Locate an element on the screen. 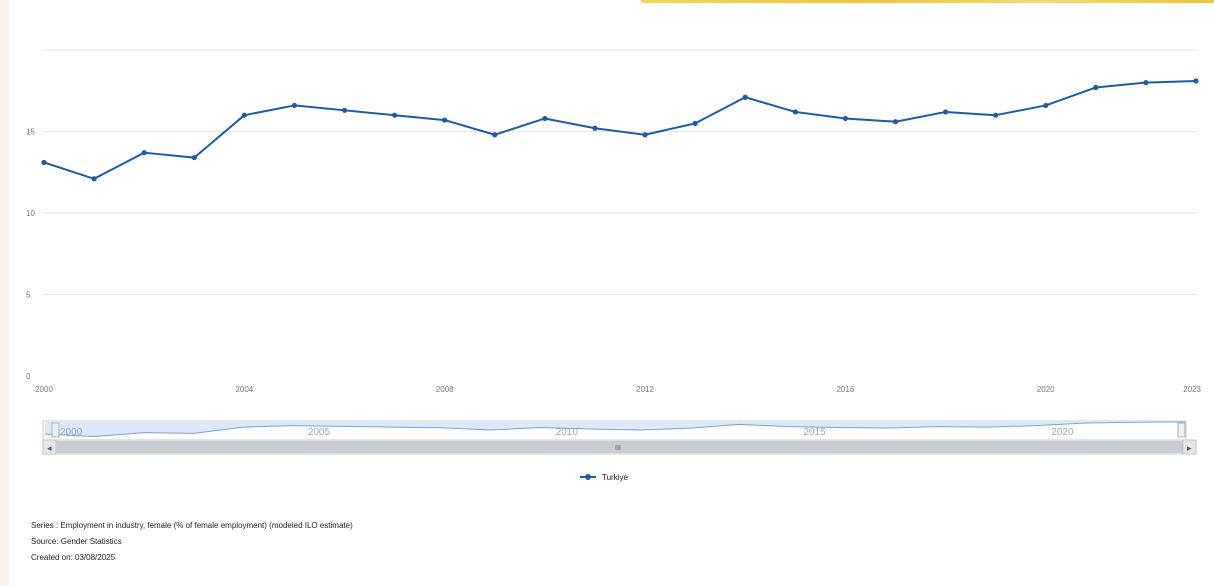 This screenshot has height=586, width=1214. x-tick-label: 2023 is located at coordinates (1192, 389).